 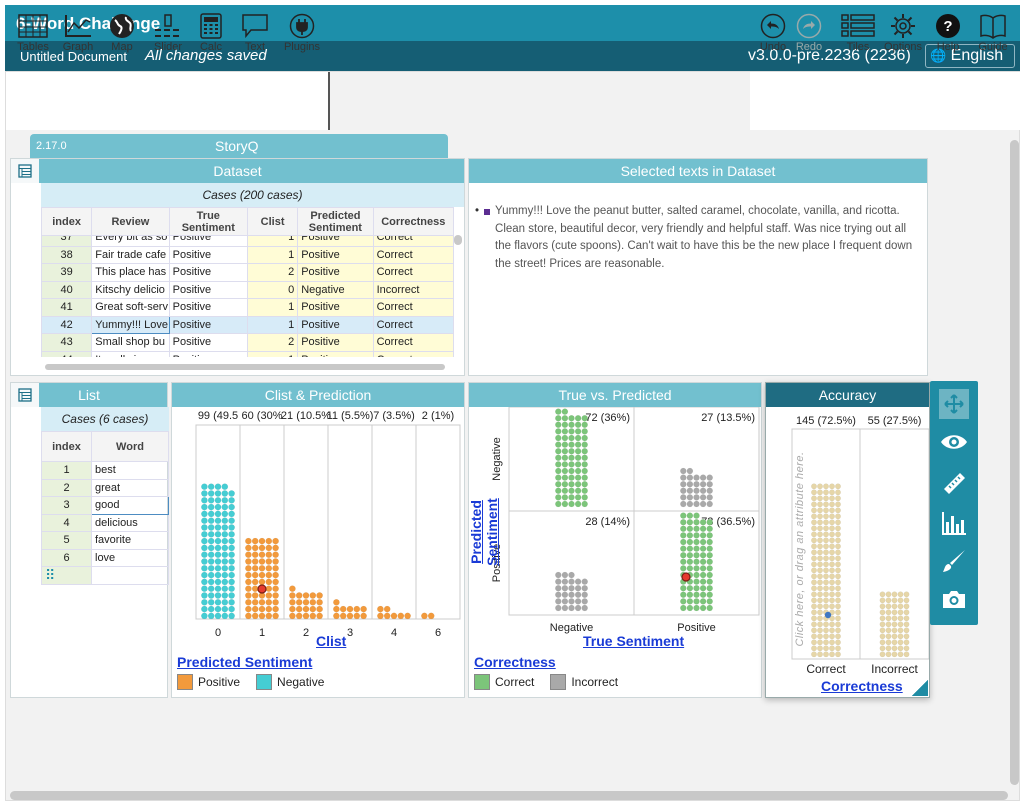 What do you see at coordinates (66, 575) in the screenshot?
I see `drag-handle-icon: ⠿` at bounding box center [66, 575].